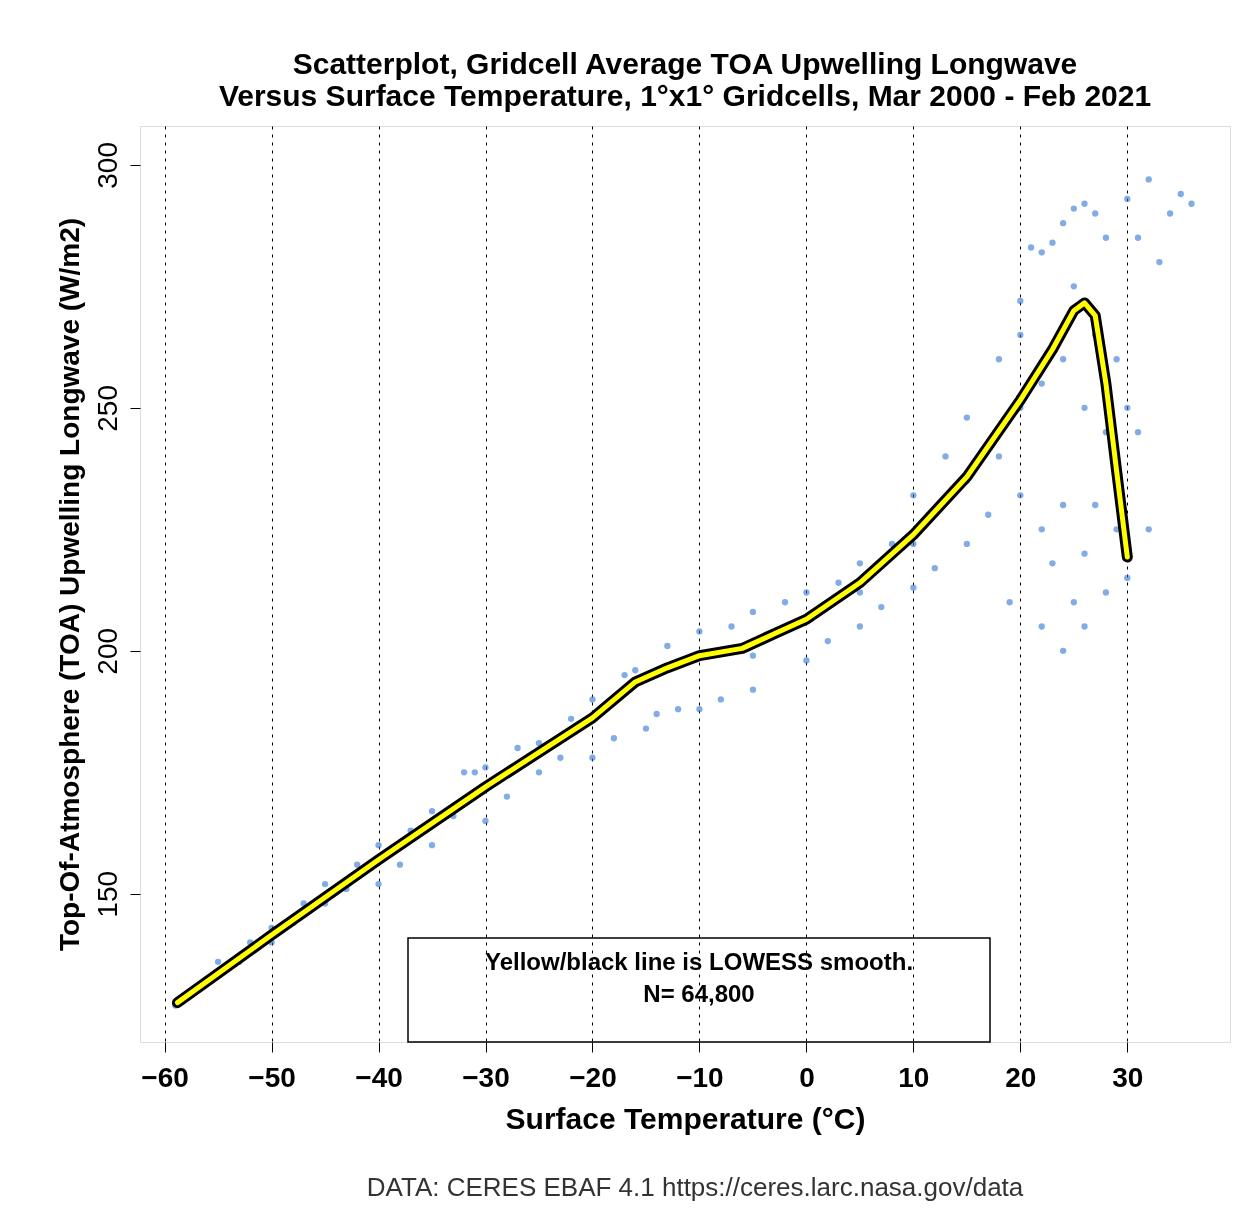  I want to click on x-tick-label: 30, so click(1128, 1077).